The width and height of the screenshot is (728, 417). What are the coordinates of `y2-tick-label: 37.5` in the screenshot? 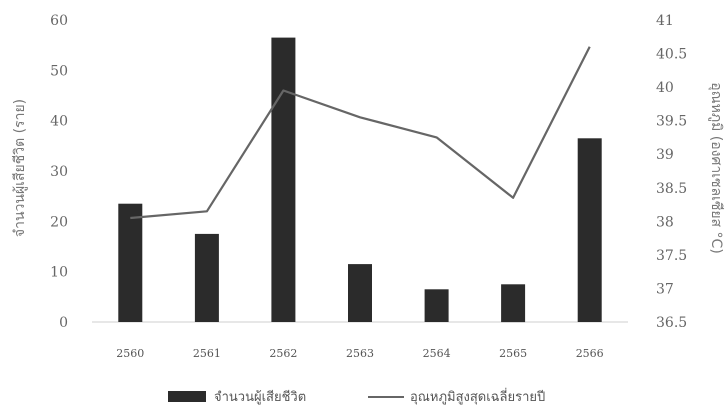 It's located at (671, 256).